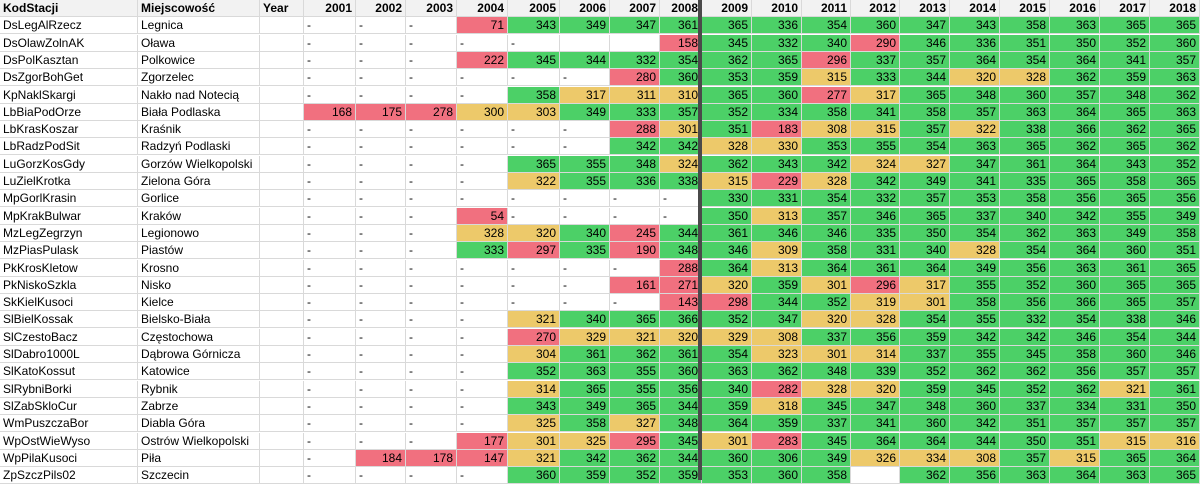  I want to click on value-cell-2012: 317, so click(875, 95).